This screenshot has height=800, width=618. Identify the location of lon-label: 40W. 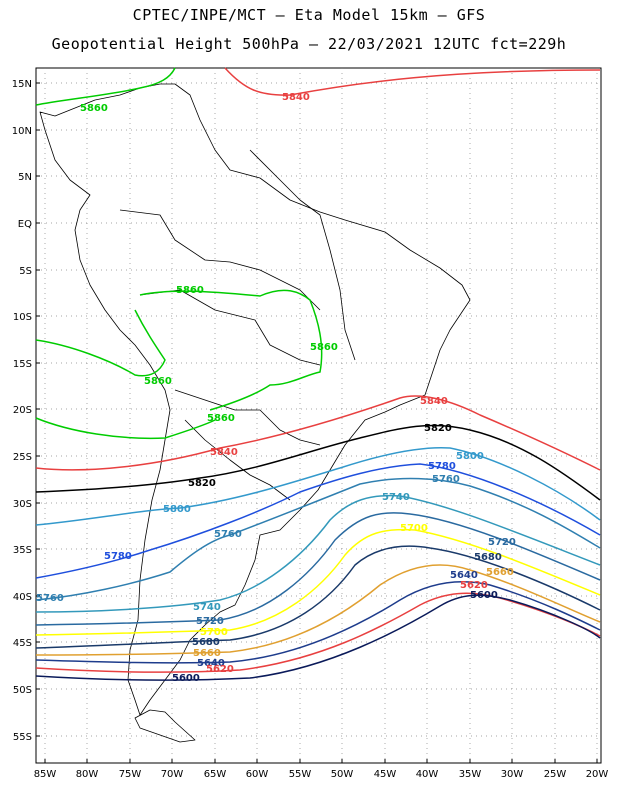
(427, 774).